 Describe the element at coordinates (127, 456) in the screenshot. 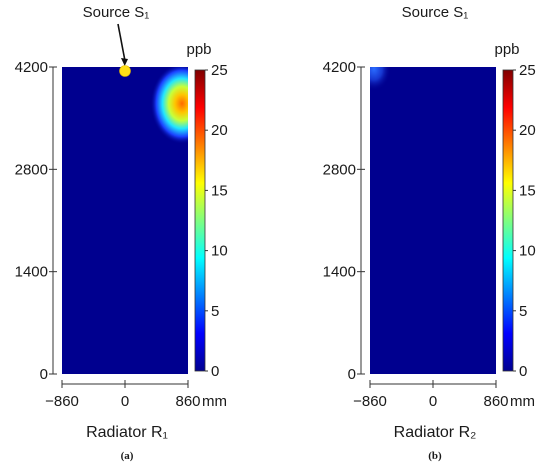

I see `panel-caption: (a)` at that location.